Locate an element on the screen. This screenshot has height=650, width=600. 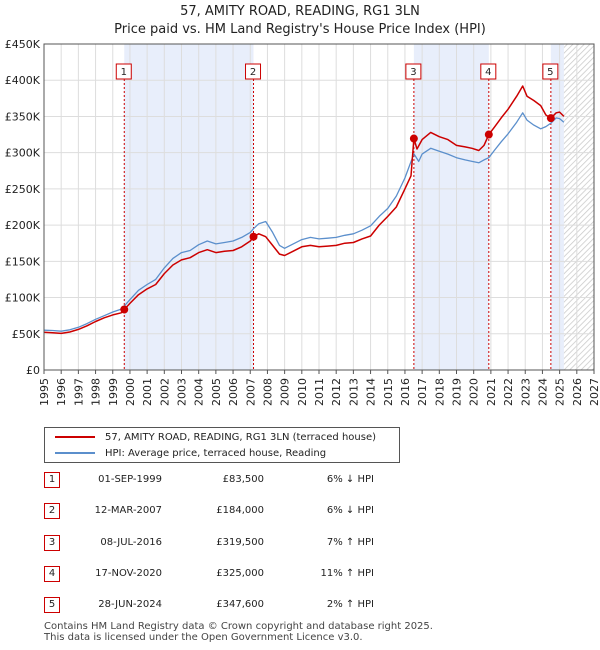
table-row: 2 12-MAR-2007 £184,000 6% ↓ HPI is located at coordinates (224, 513).